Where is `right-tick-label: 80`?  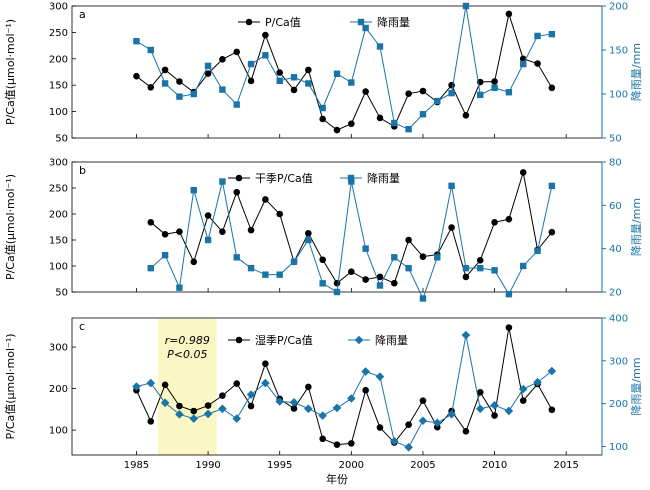
right-tick-label: 80 is located at coordinates (615, 163).